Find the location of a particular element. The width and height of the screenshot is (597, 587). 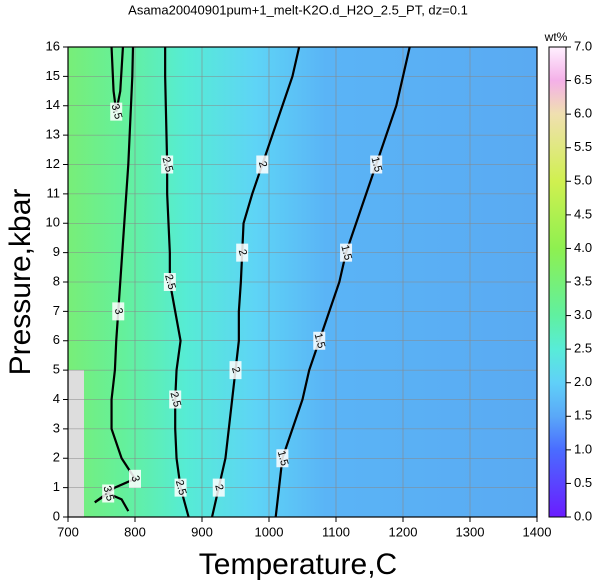

y-tick-label: 6 is located at coordinates (56, 339).